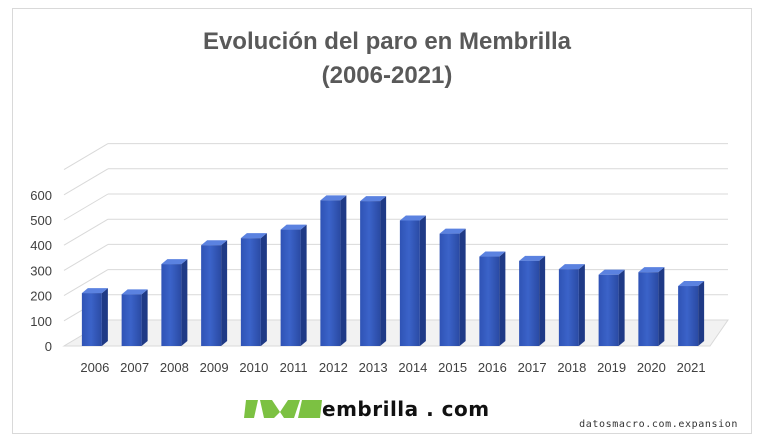 The image size is (774, 436). Describe the element at coordinates (41, 195) in the screenshot. I see `y-tick-label: 600` at that location.